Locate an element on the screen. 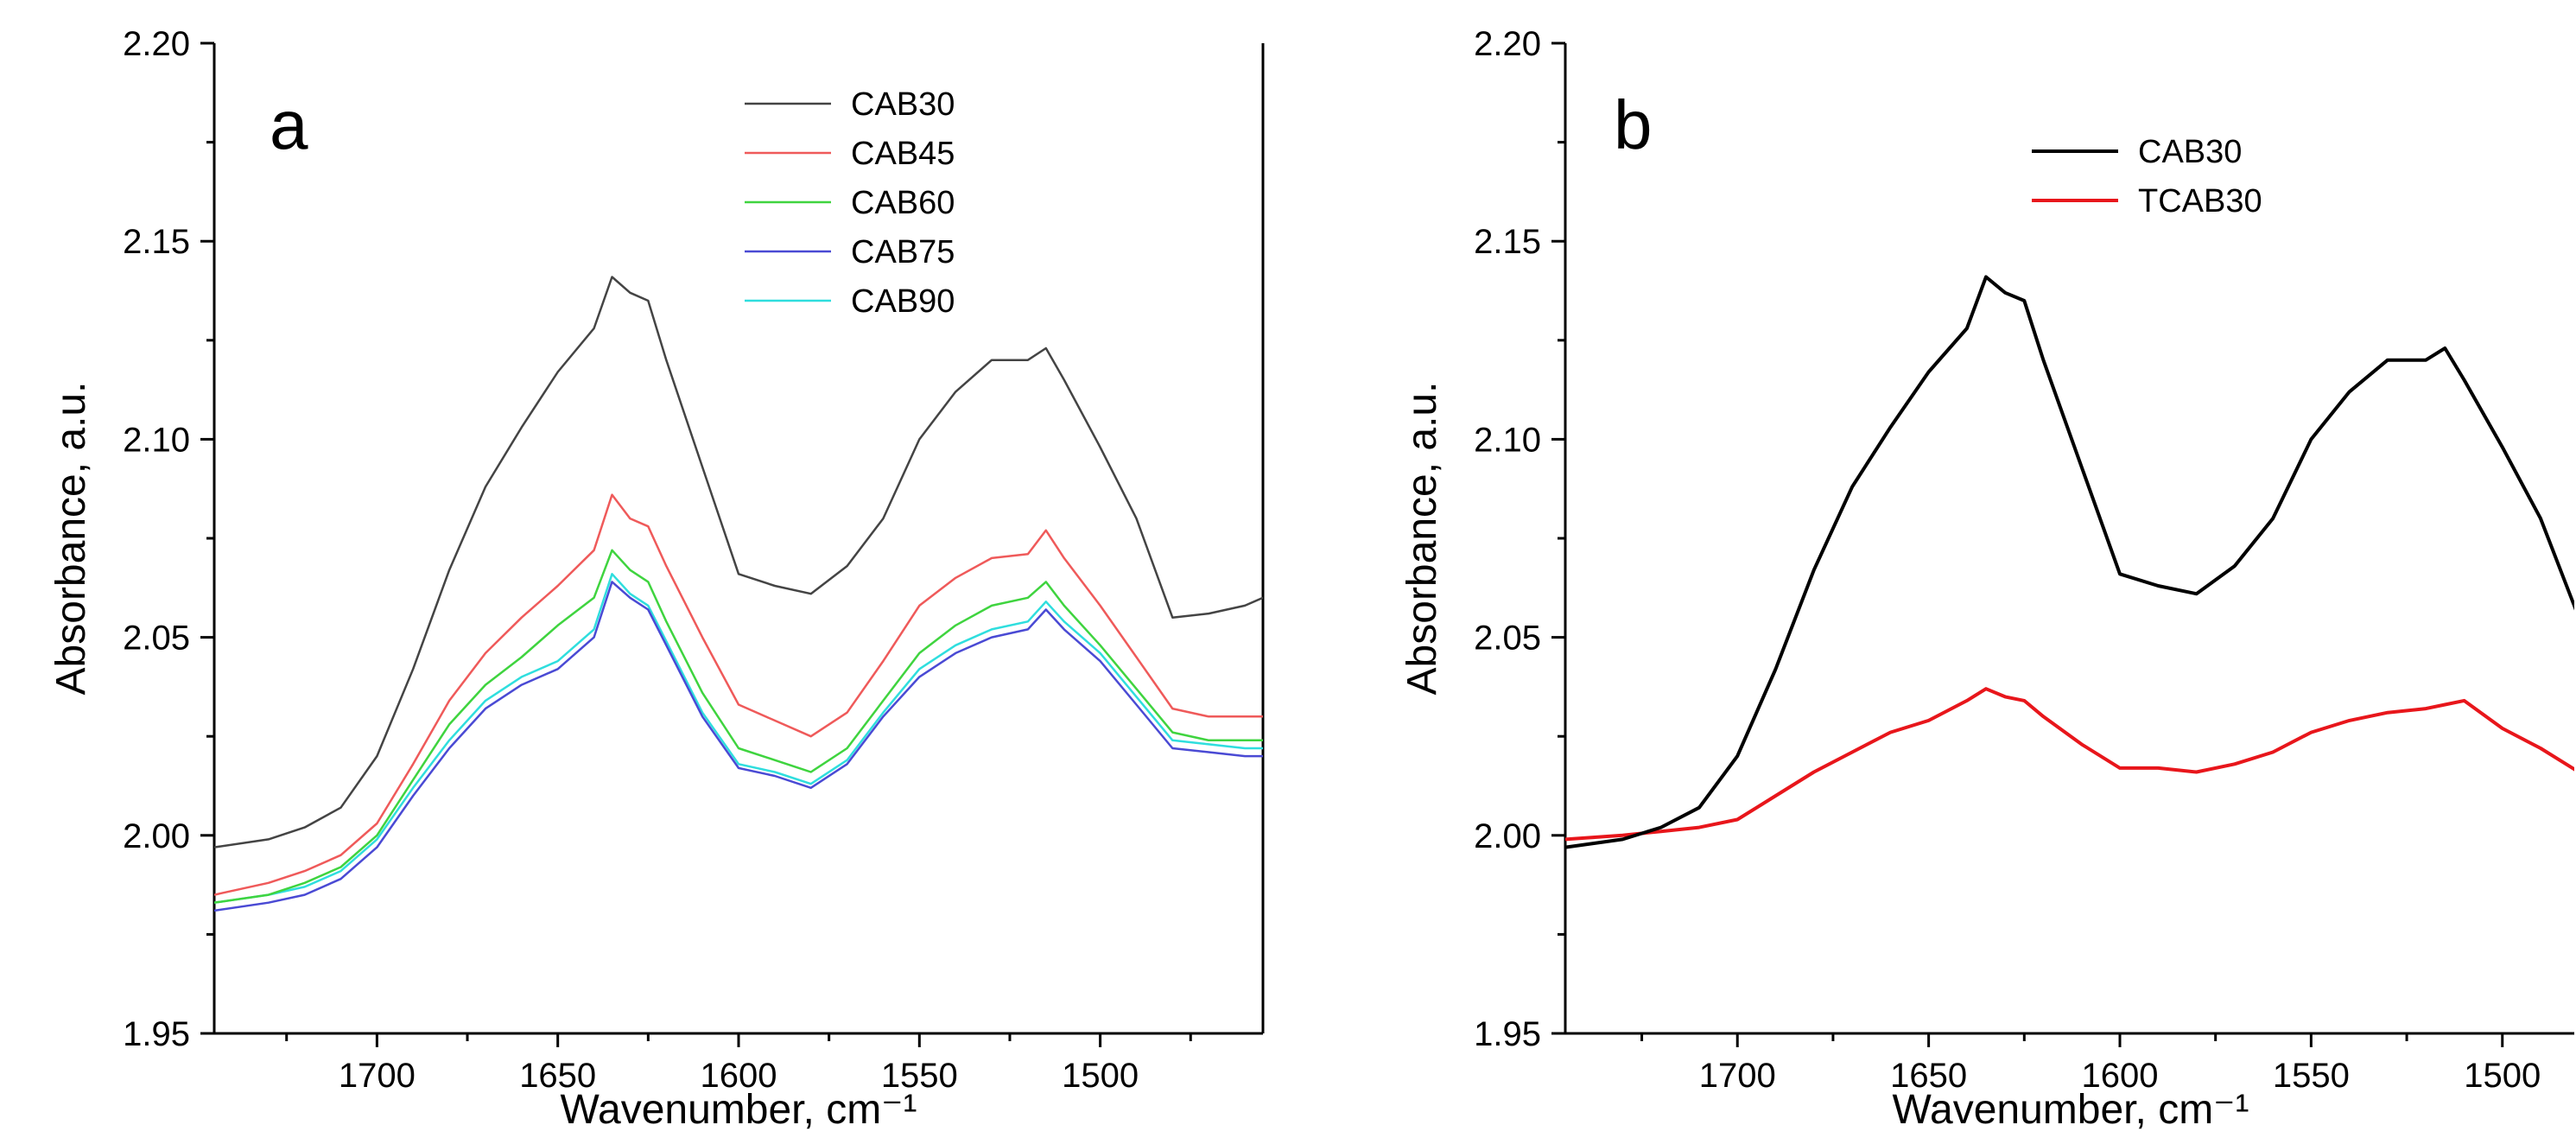 The height and width of the screenshot is (1144, 2576). series-line-cab45 is located at coordinates (738, 694).